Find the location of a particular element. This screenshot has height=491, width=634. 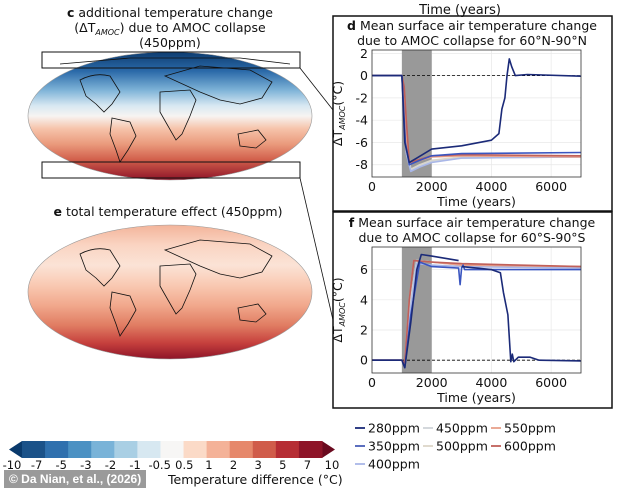

y-tick-label: -4 is located at coordinates (362, 120).